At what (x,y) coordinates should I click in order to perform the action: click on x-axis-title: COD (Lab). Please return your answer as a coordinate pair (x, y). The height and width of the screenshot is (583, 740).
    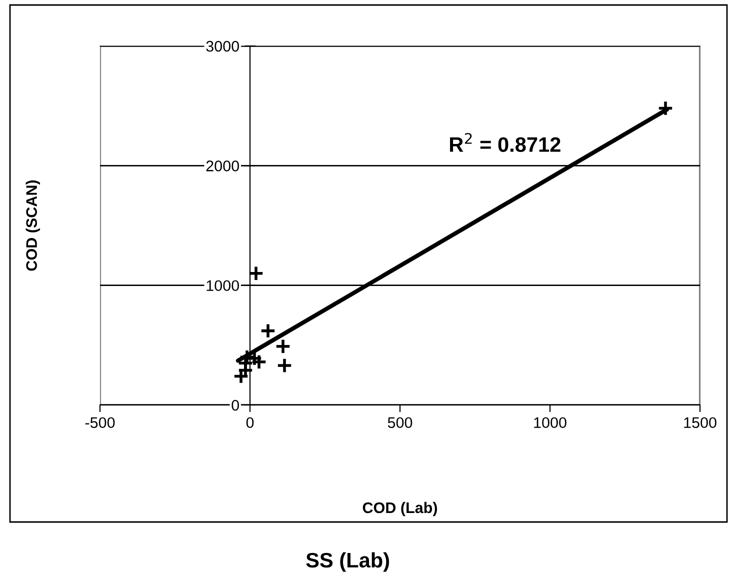
    Looking at the image, I should click on (400, 509).